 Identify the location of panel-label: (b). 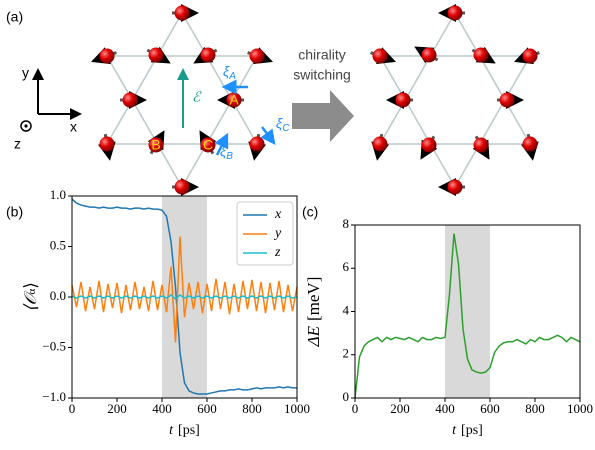
(14, 212).